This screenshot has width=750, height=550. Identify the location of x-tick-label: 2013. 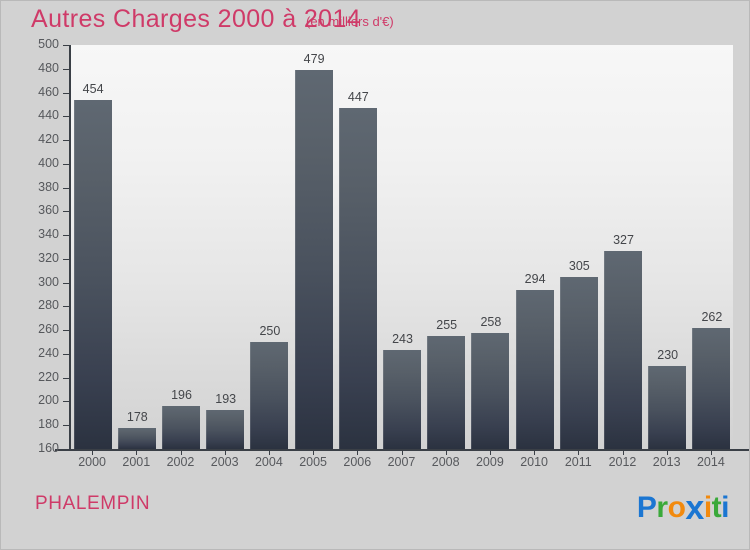
(666, 462).